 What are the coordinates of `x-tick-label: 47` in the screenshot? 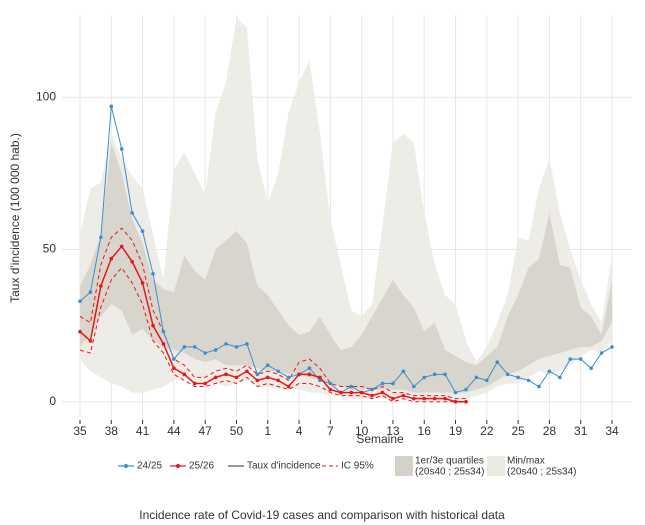 It's located at (205, 431).